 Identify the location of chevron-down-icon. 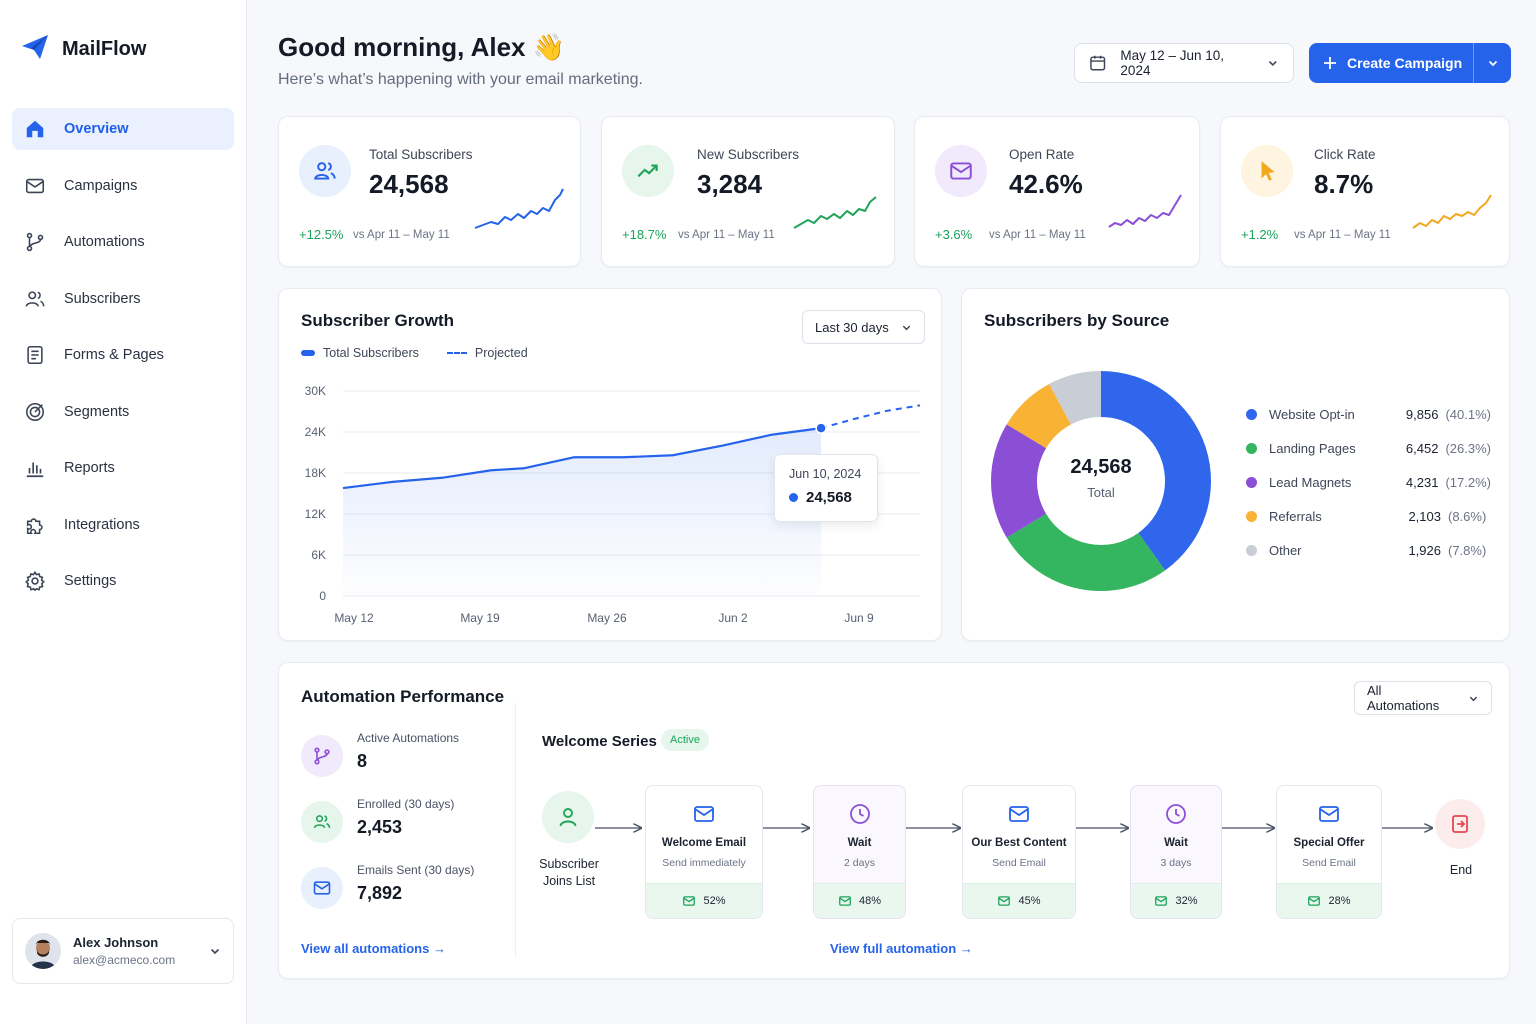
(1273, 64).